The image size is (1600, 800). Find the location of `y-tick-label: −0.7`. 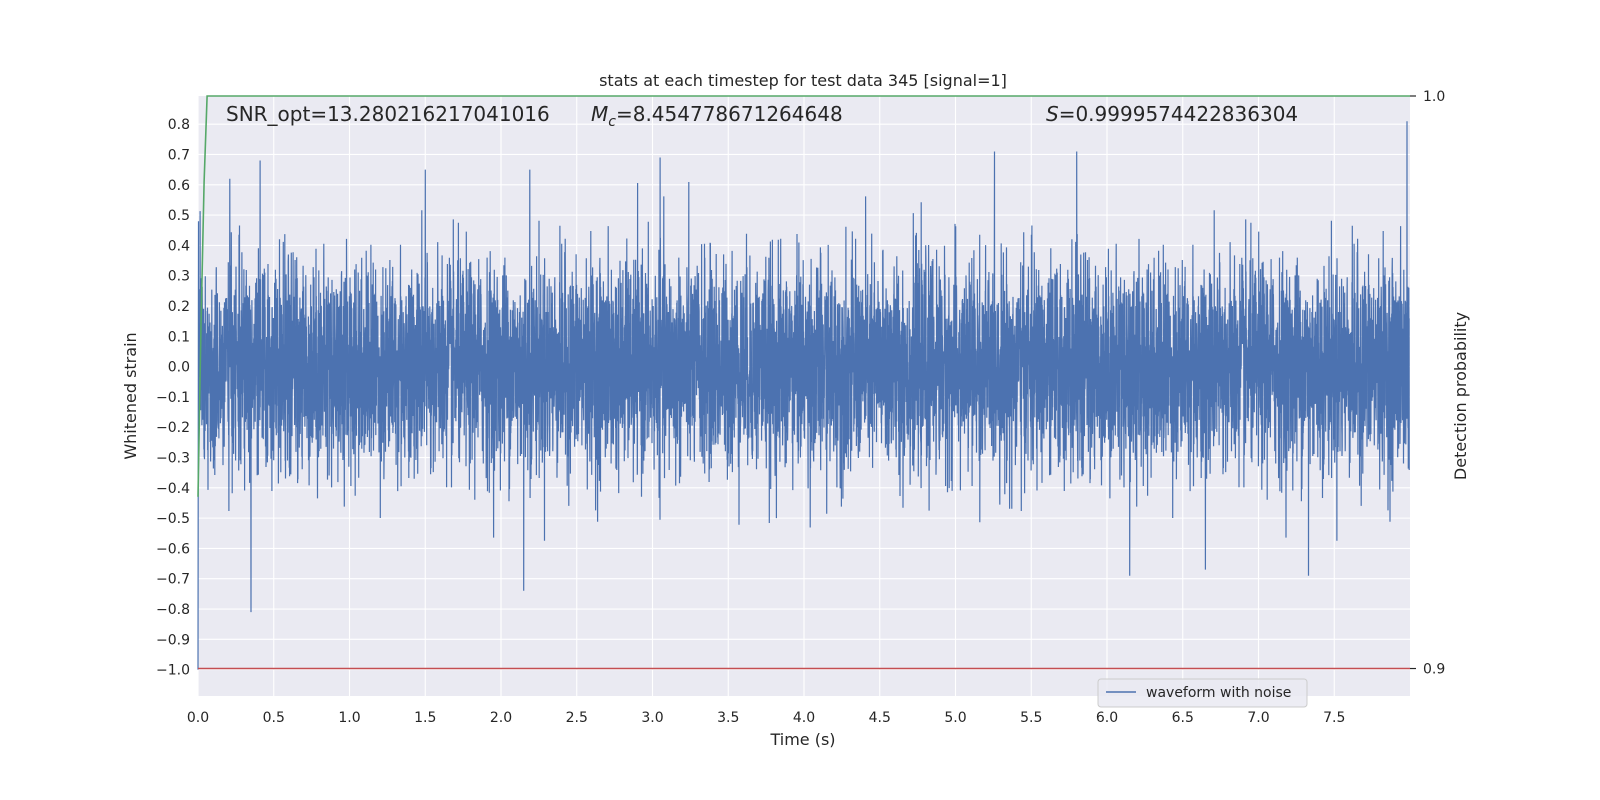

y-tick-label: −0.7 is located at coordinates (173, 580).